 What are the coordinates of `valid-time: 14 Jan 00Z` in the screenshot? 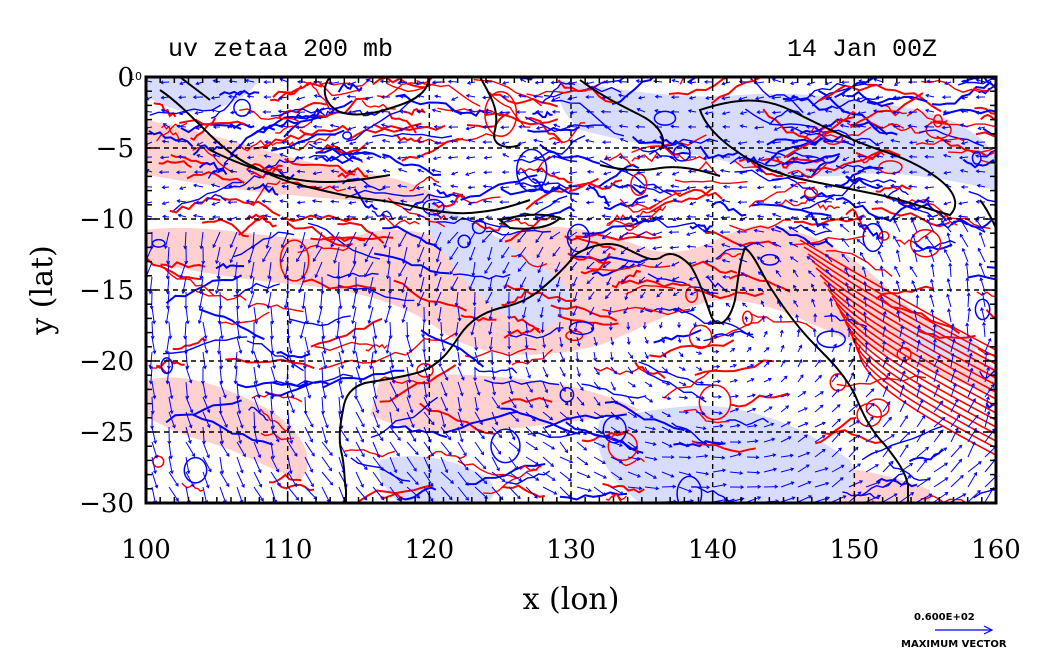 It's located at (862, 49).